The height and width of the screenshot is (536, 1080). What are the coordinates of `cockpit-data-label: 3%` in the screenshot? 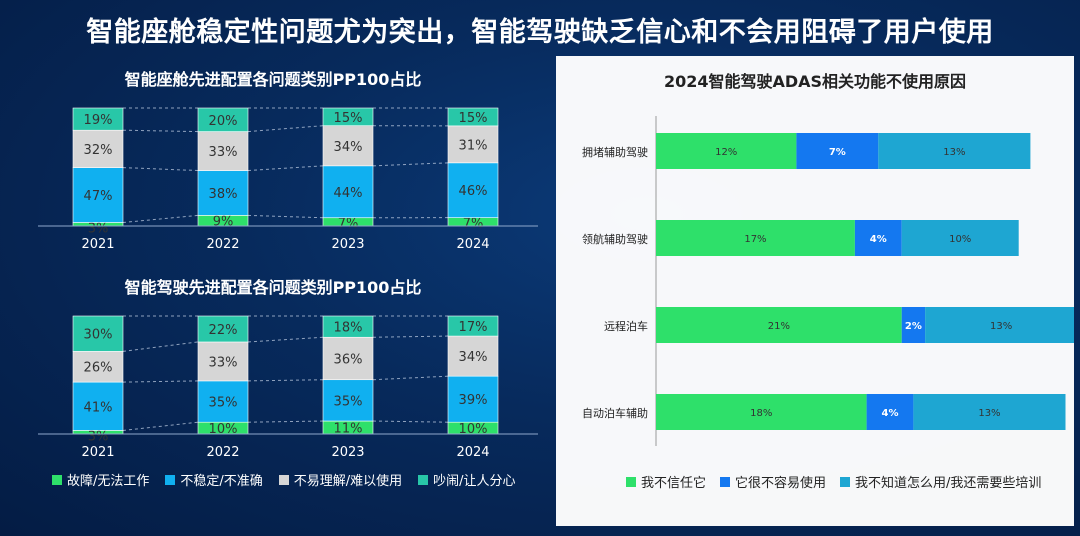 It's located at (98, 228).